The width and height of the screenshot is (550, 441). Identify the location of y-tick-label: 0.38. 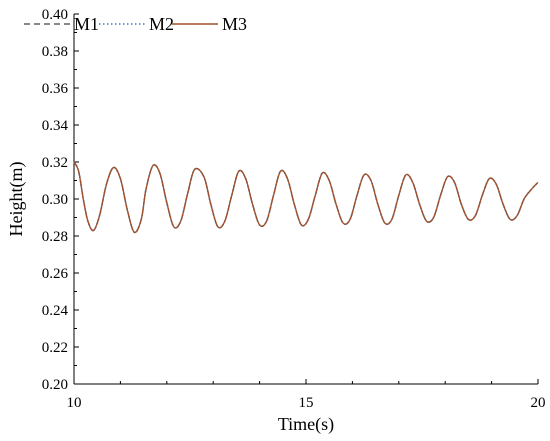
(55, 52).